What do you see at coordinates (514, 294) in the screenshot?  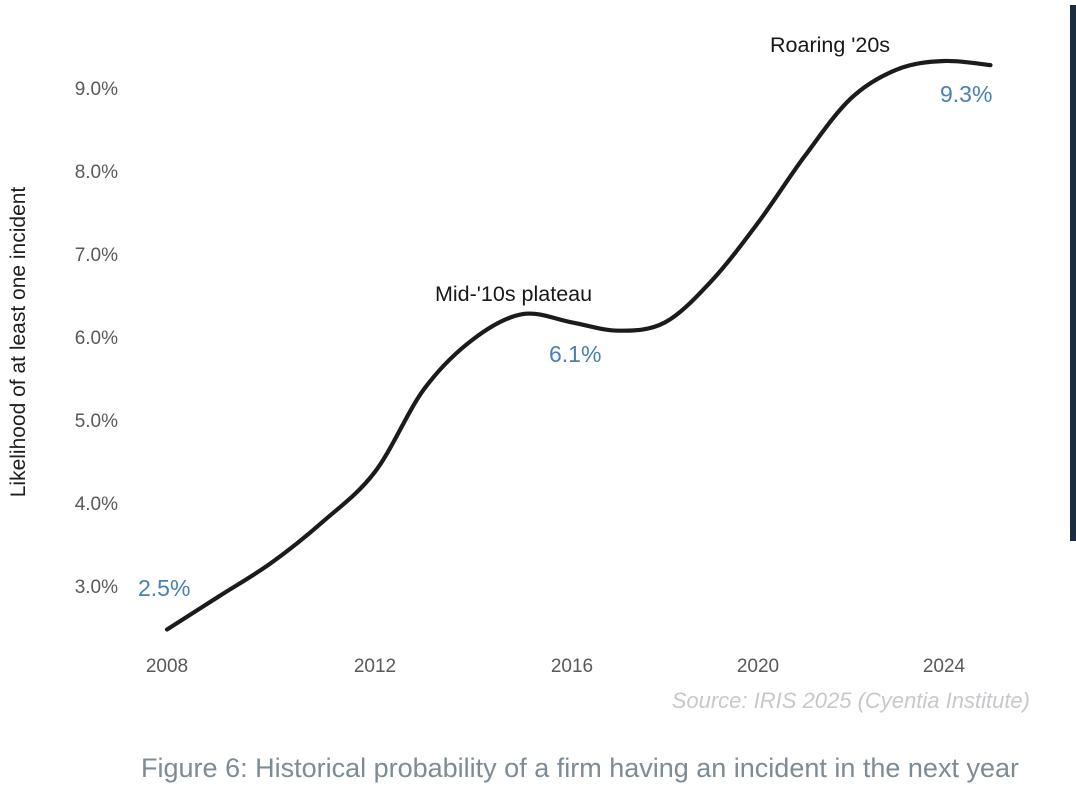 I see `annotation-mid-10s-plateau: Mid-'10s plateau` at bounding box center [514, 294].